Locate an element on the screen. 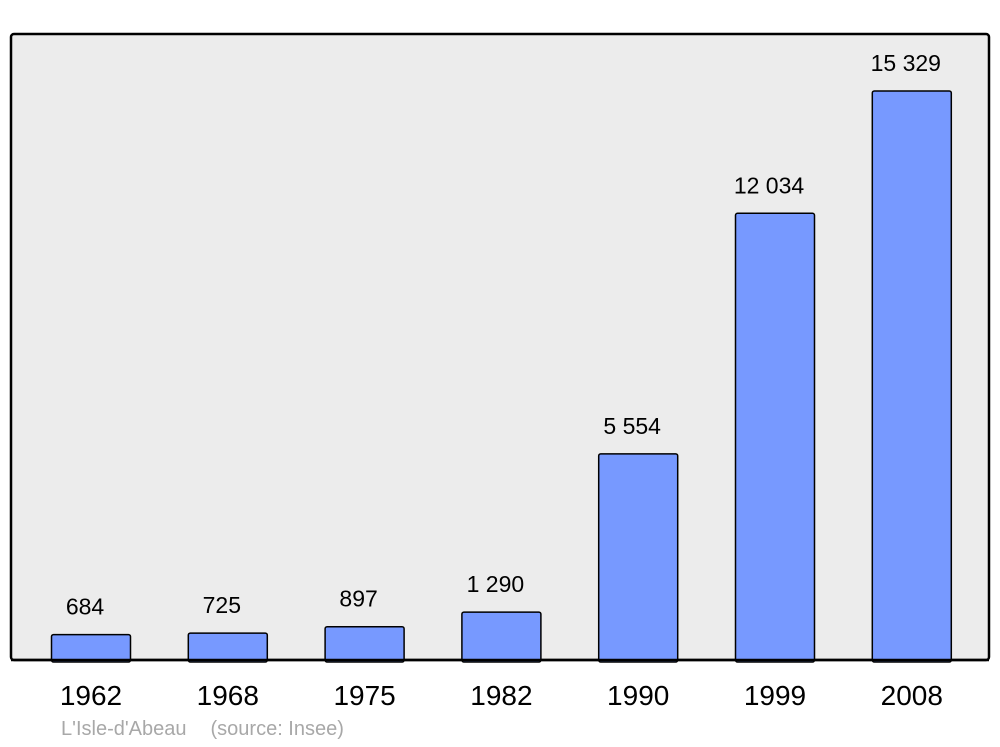 Image resolution: width=1000 pixels, height=747 pixels. value-label-1999: 12 034 is located at coordinates (769, 185).